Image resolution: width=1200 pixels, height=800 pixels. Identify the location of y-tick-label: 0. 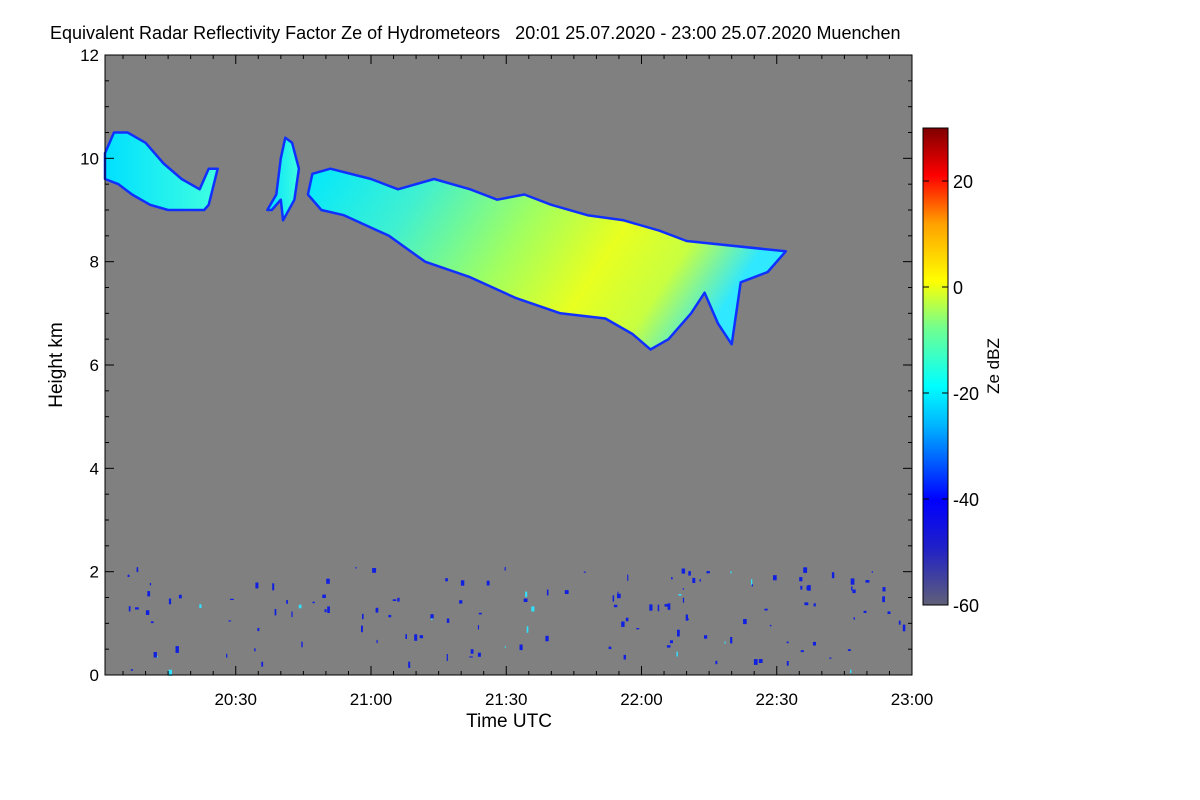
(94, 675).